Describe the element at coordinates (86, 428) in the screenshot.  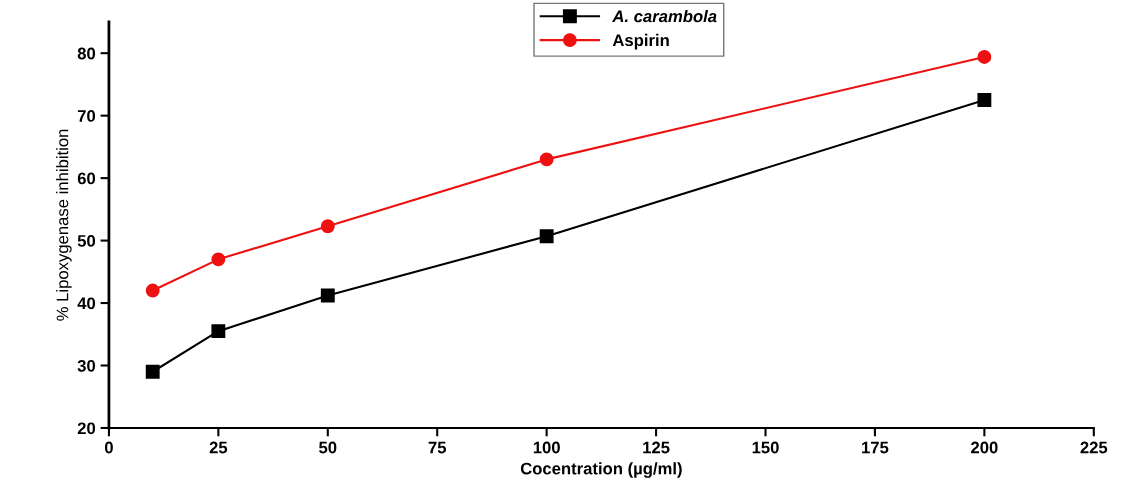
I see `y-tick-label: 20` at that location.